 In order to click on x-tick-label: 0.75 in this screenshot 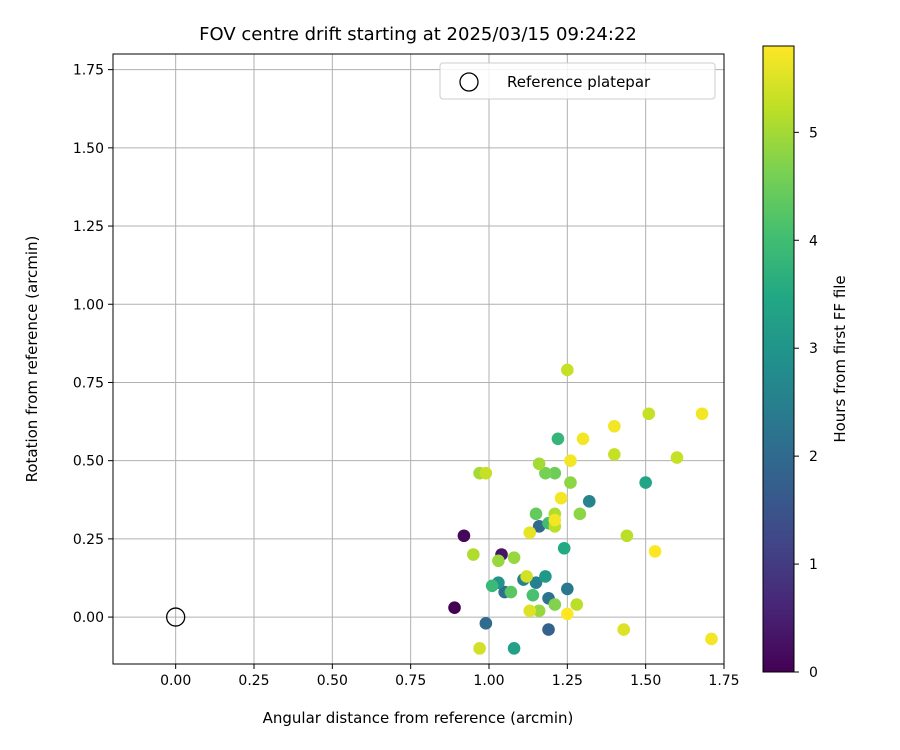, I will do `click(410, 681)`.